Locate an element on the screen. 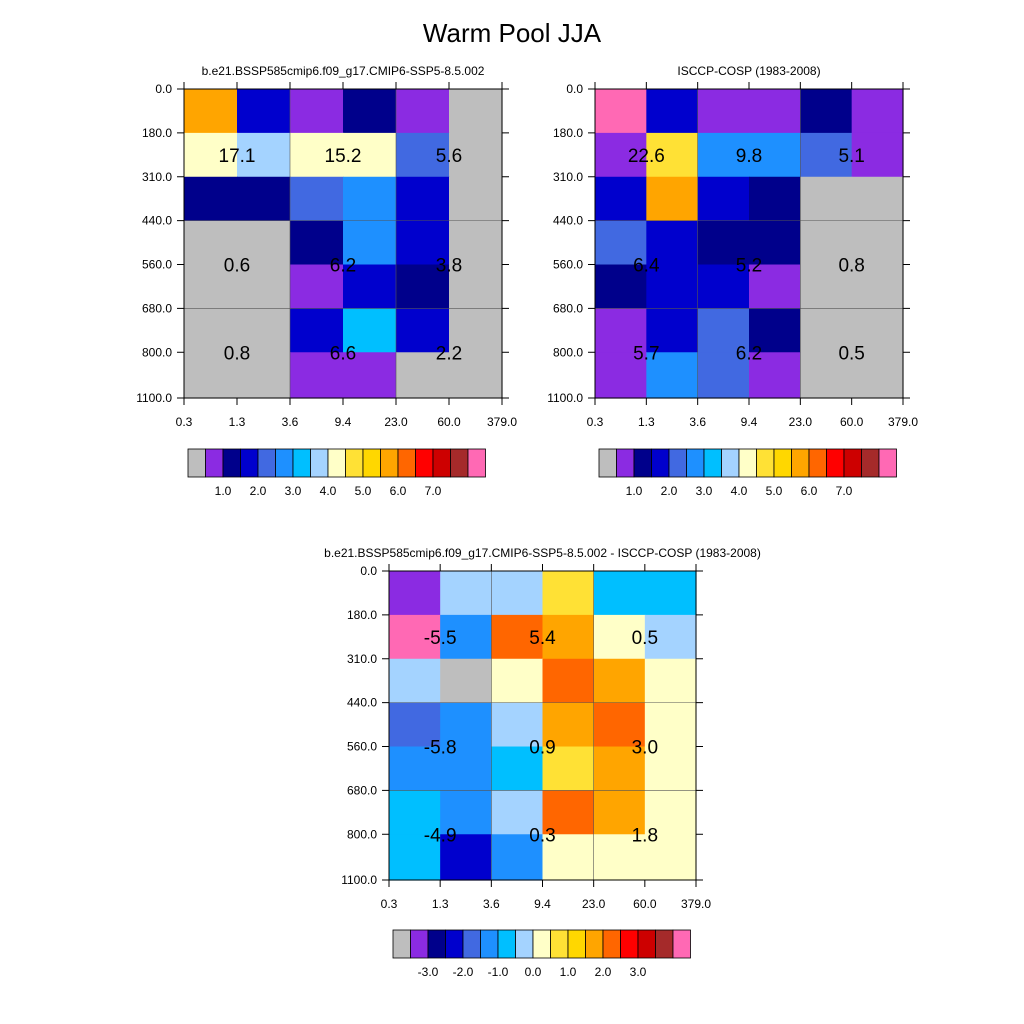 The width and height of the screenshot is (1024, 1024). block-total-label: -5.8 is located at coordinates (440, 748).